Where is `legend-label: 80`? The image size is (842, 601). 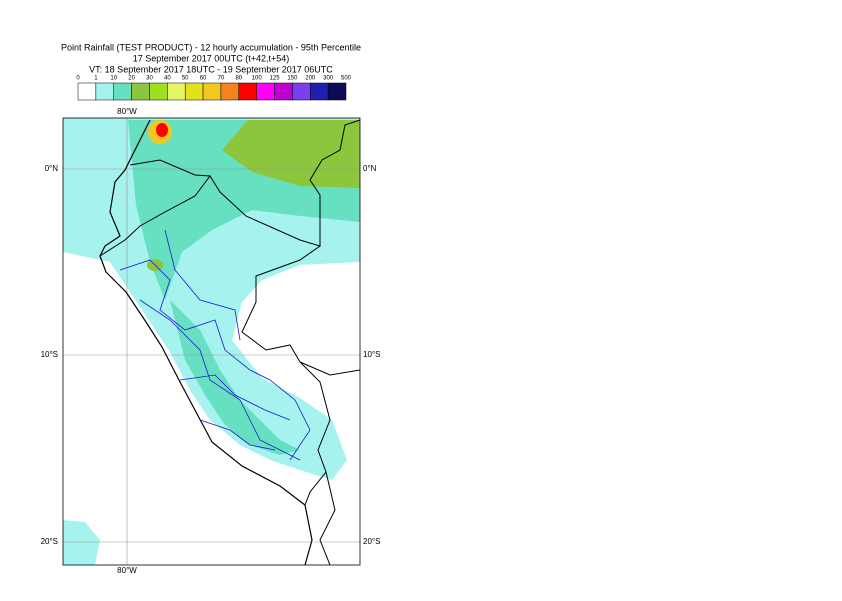 legend-label: 80 is located at coordinates (238, 79).